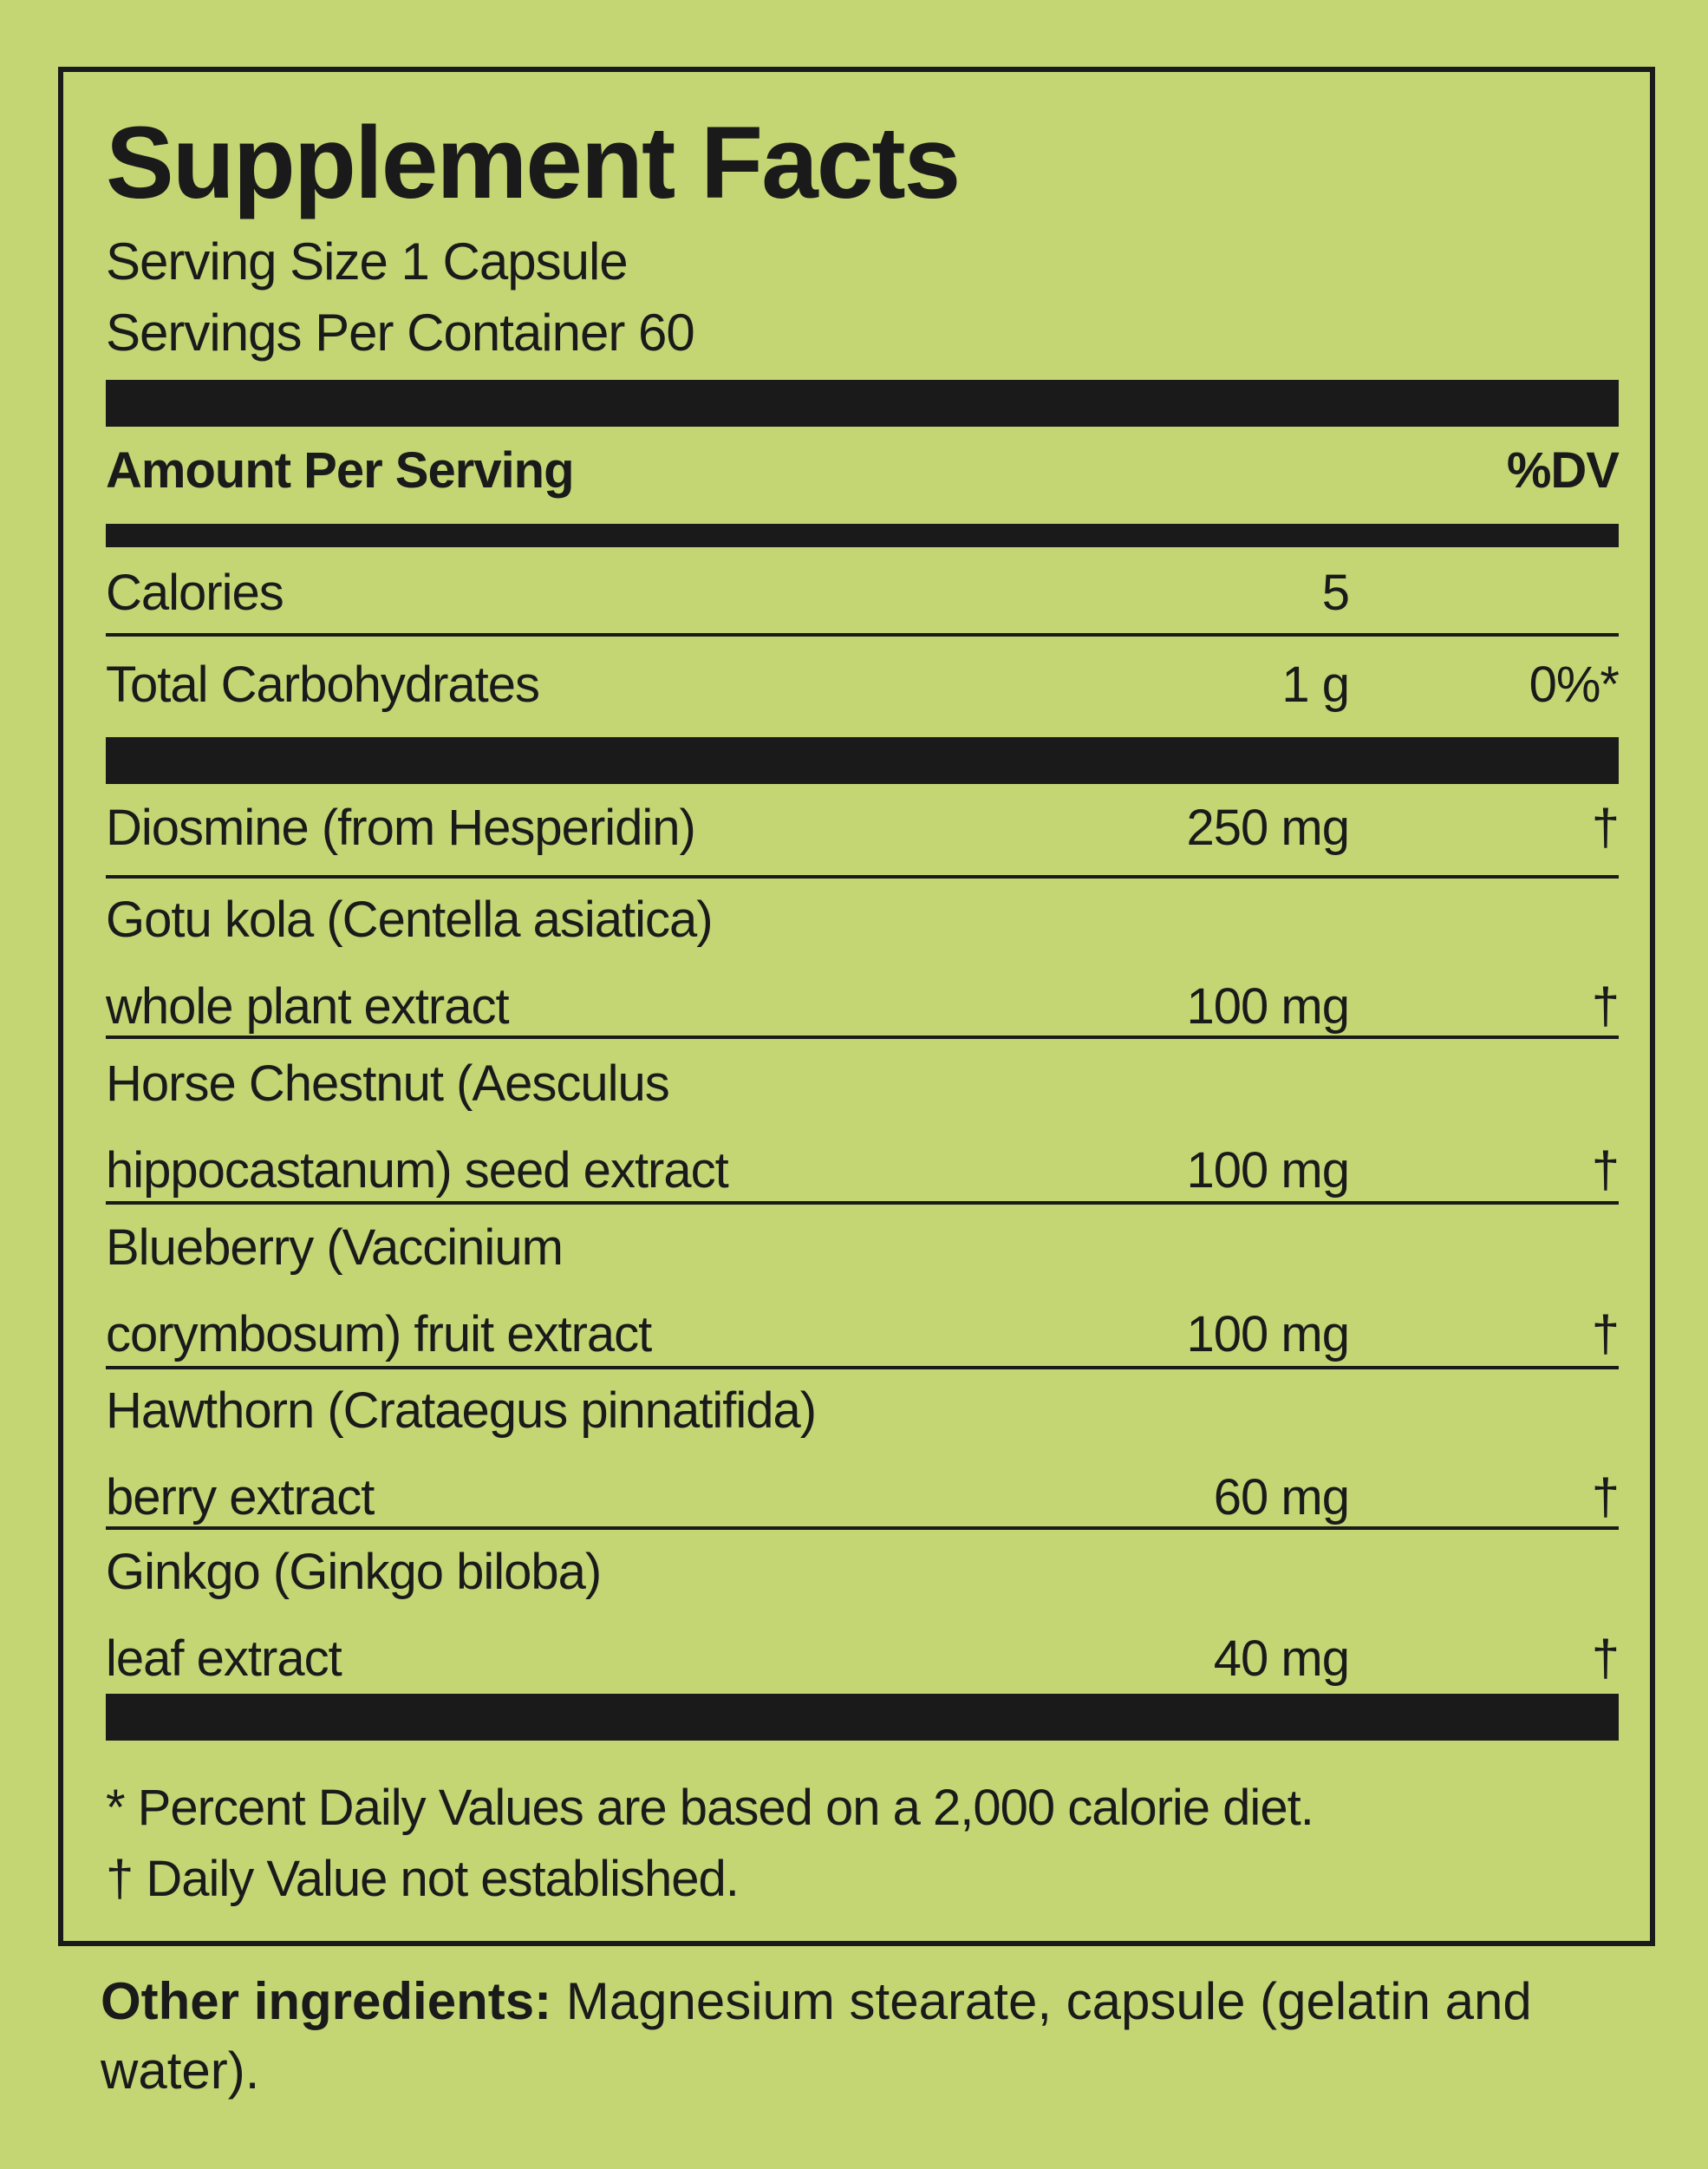  Describe the element at coordinates (379, 1334) in the screenshot. I see `ingredient-name-line2: corymbosum) fruit extract` at that location.